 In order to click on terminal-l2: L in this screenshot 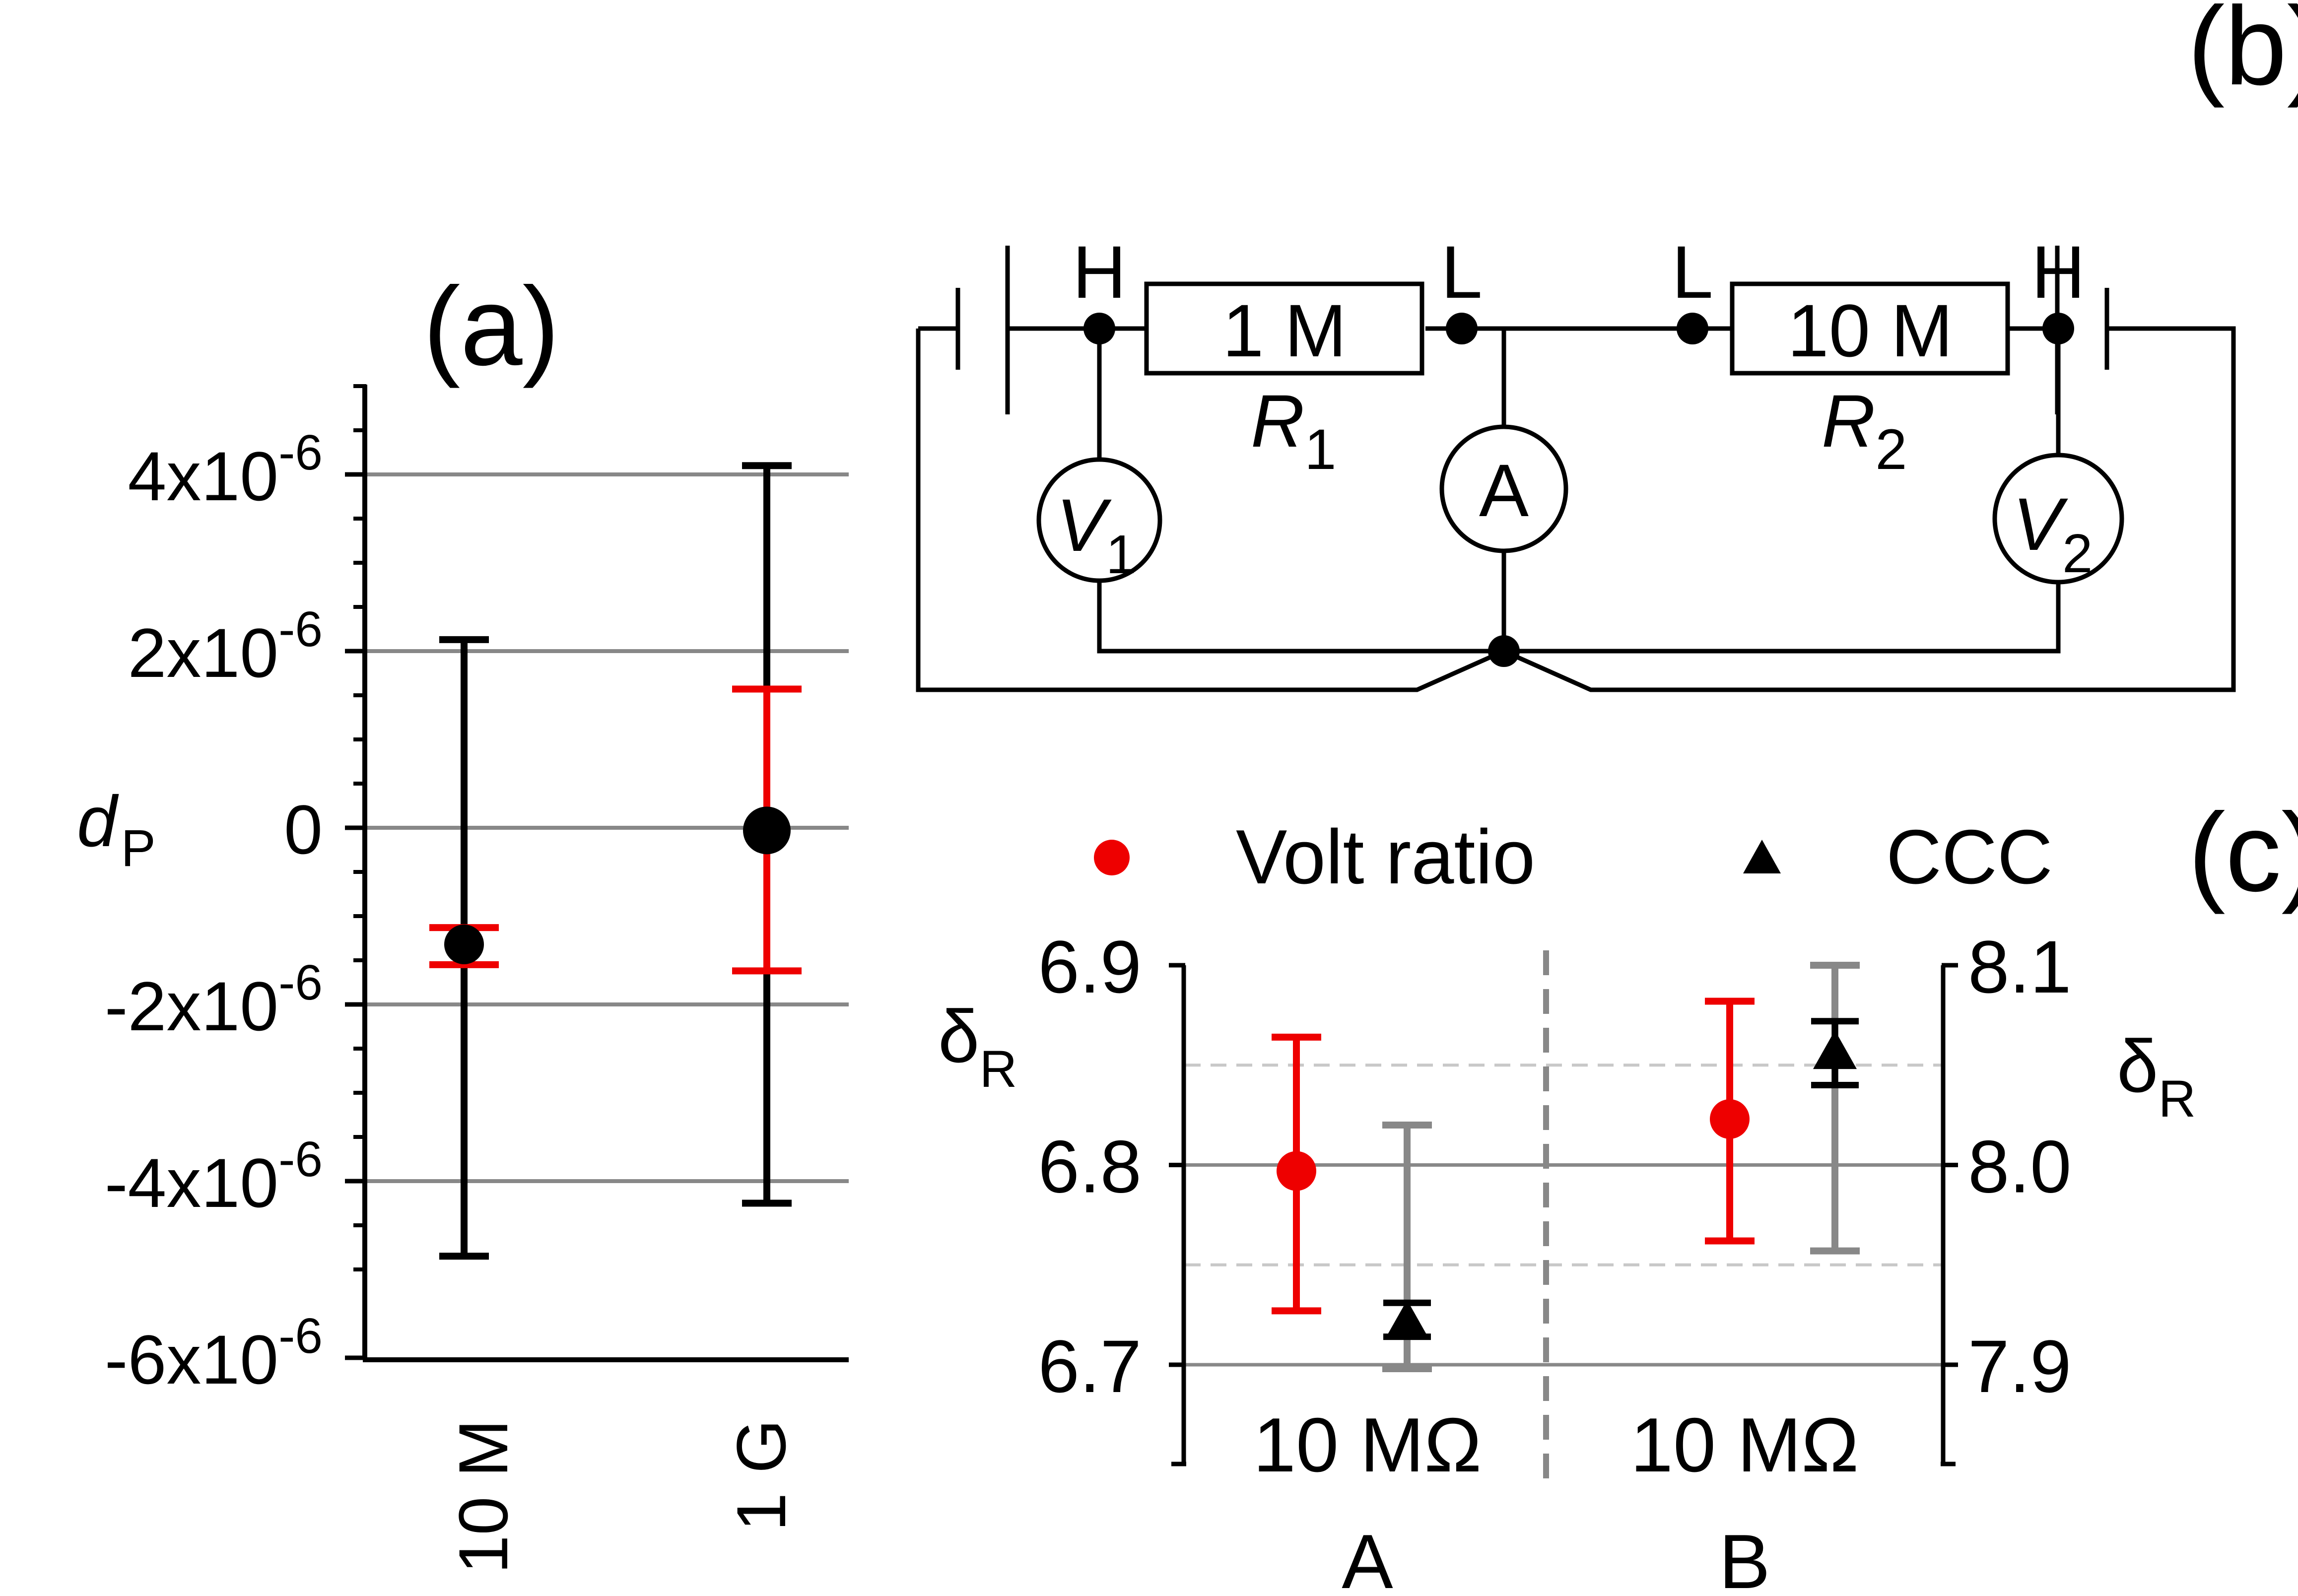, I will do `click(1692, 272)`.